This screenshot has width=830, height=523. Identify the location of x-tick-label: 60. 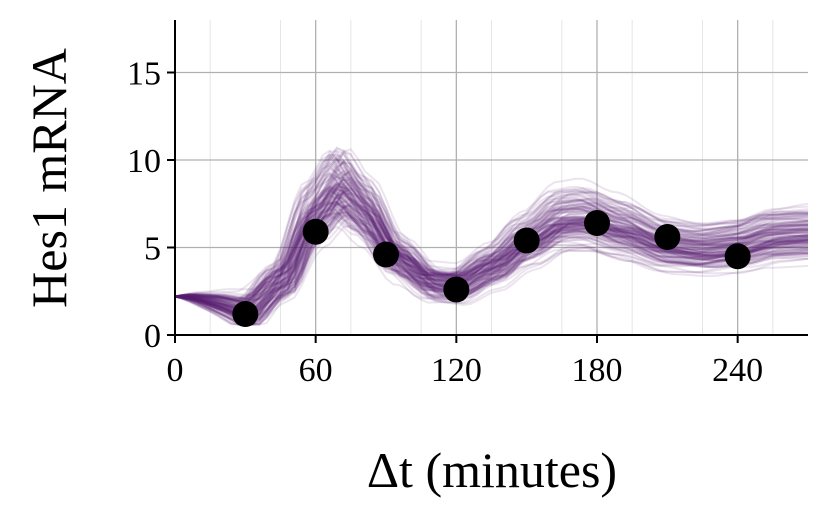
(316, 370).